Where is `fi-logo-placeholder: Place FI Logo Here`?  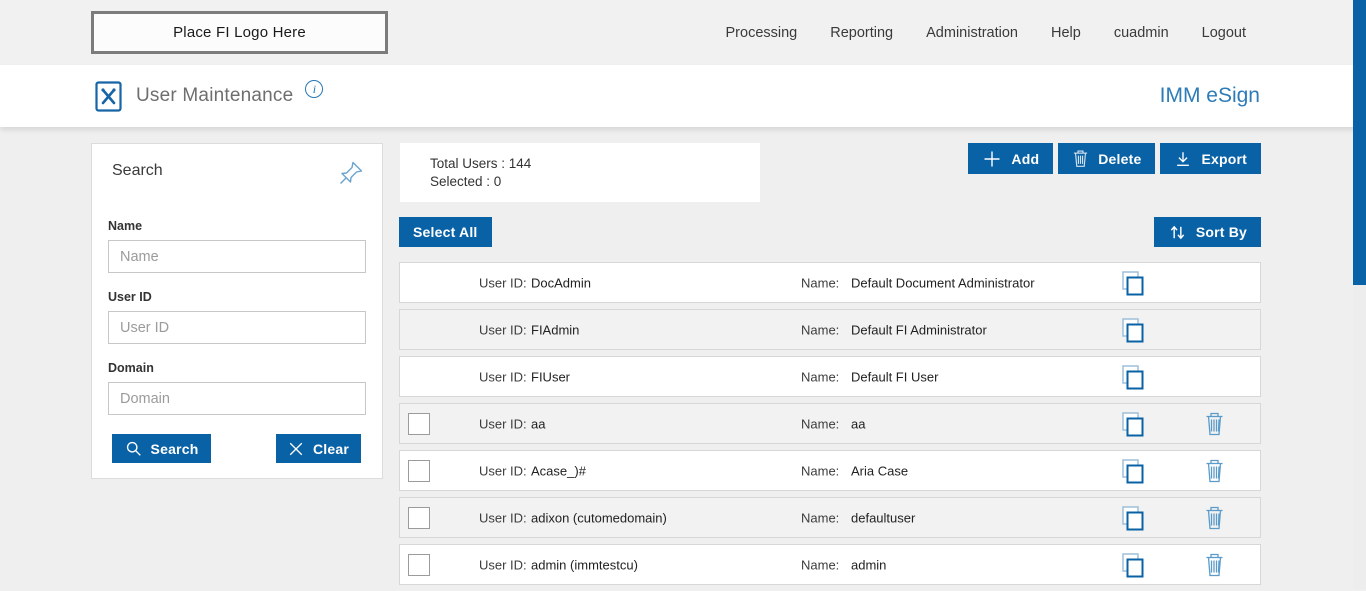
fi-logo-placeholder: Place FI Logo Here is located at coordinates (239, 32).